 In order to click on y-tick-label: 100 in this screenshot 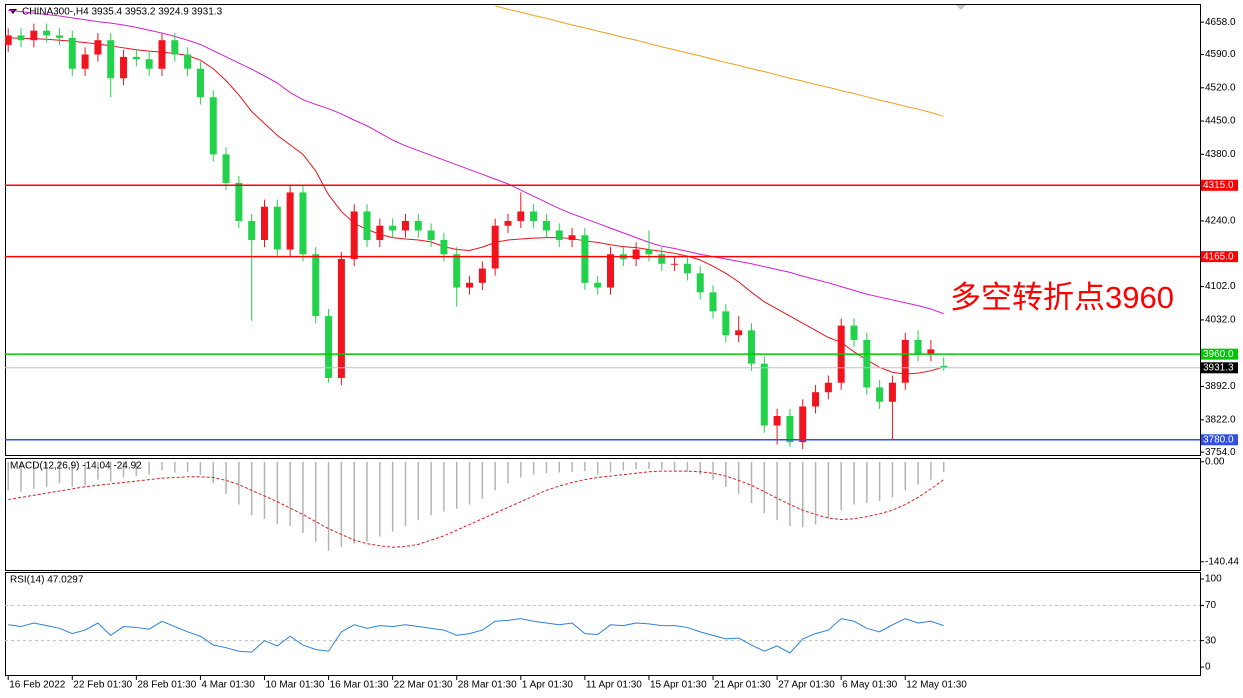, I will do `click(1213, 579)`.